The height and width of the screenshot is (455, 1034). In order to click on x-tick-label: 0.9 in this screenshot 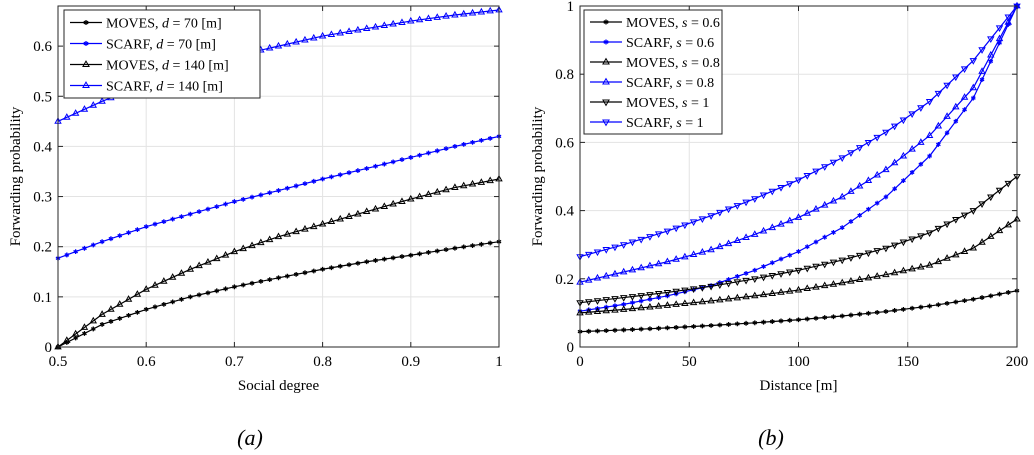, I will do `click(410, 362)`.